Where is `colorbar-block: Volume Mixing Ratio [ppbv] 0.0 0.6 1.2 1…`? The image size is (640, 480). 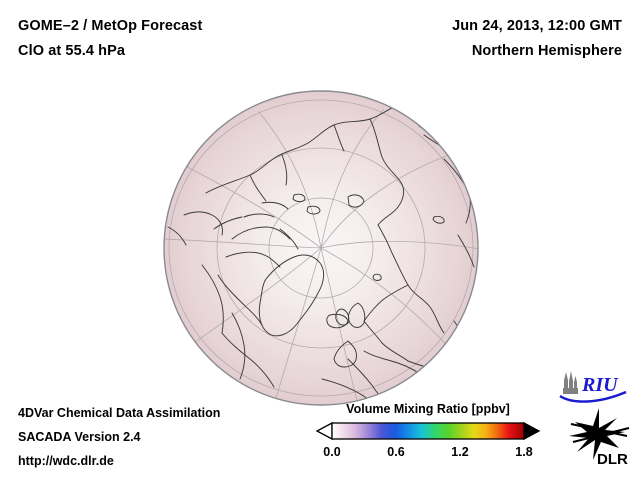 colorbar-block: Volume Mixing Ratio [ppbv] 0.0 0.6 1.2 1… is located at coordinates (428, 431).